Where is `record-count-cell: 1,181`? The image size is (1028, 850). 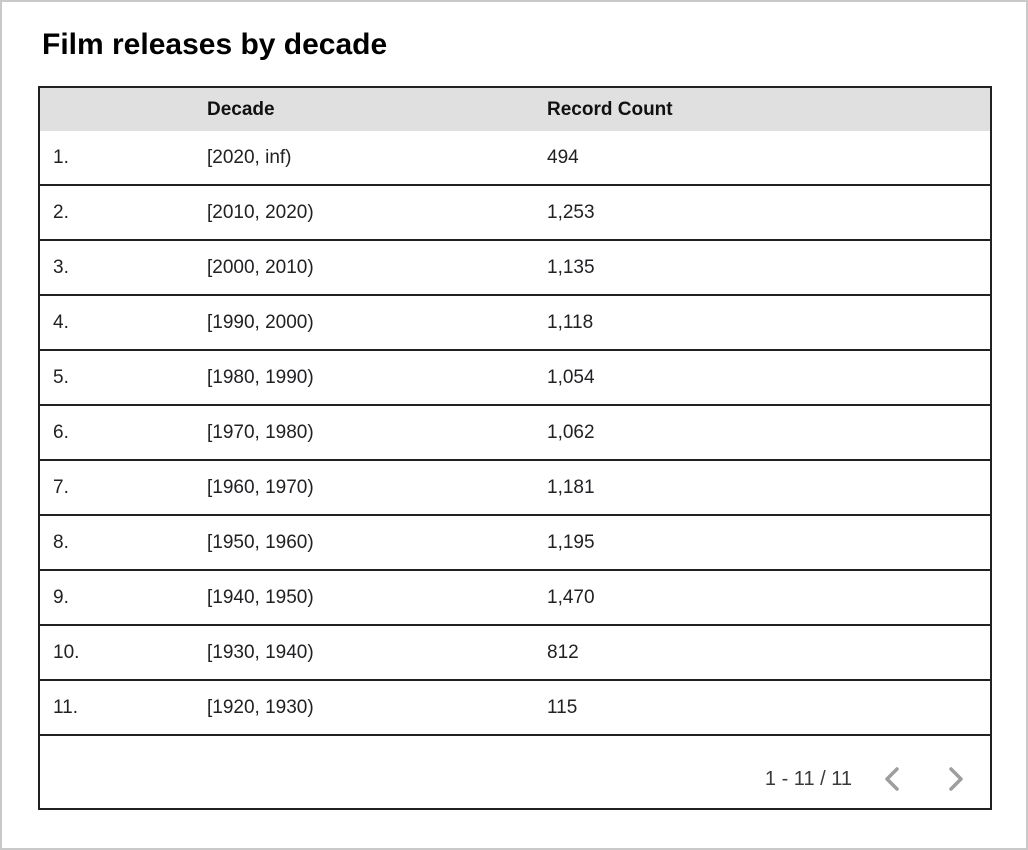 record-count-cell: 1,181 is located at coordinates (571, 487).